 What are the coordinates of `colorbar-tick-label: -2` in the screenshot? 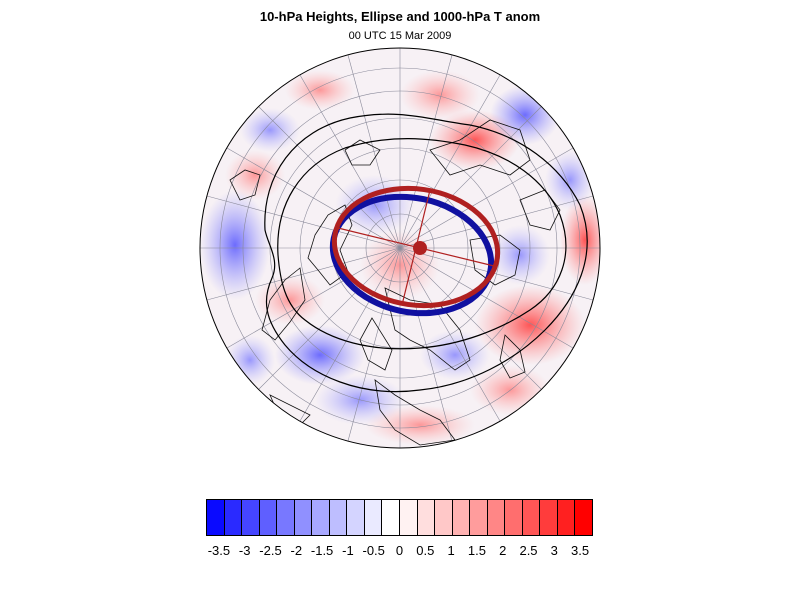 It's located at (296, 550).